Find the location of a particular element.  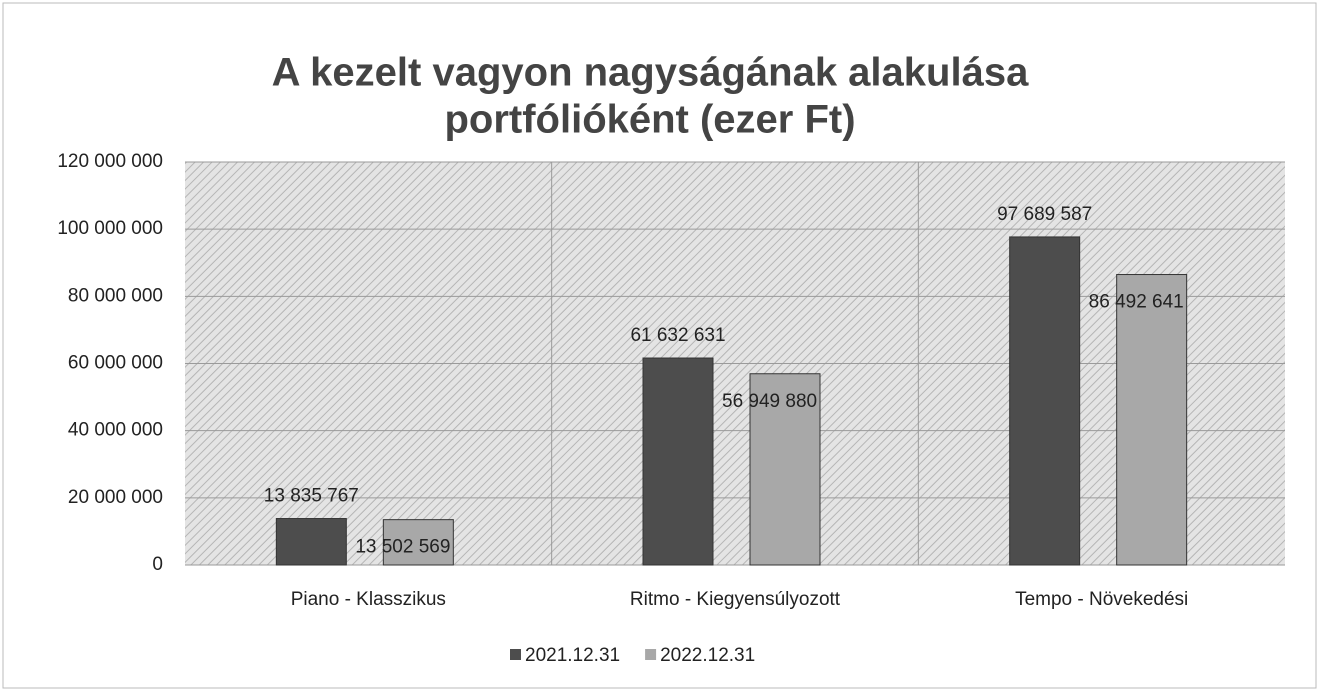

y-tick-label: 80 000 000 is located at coordinates (115, 295).